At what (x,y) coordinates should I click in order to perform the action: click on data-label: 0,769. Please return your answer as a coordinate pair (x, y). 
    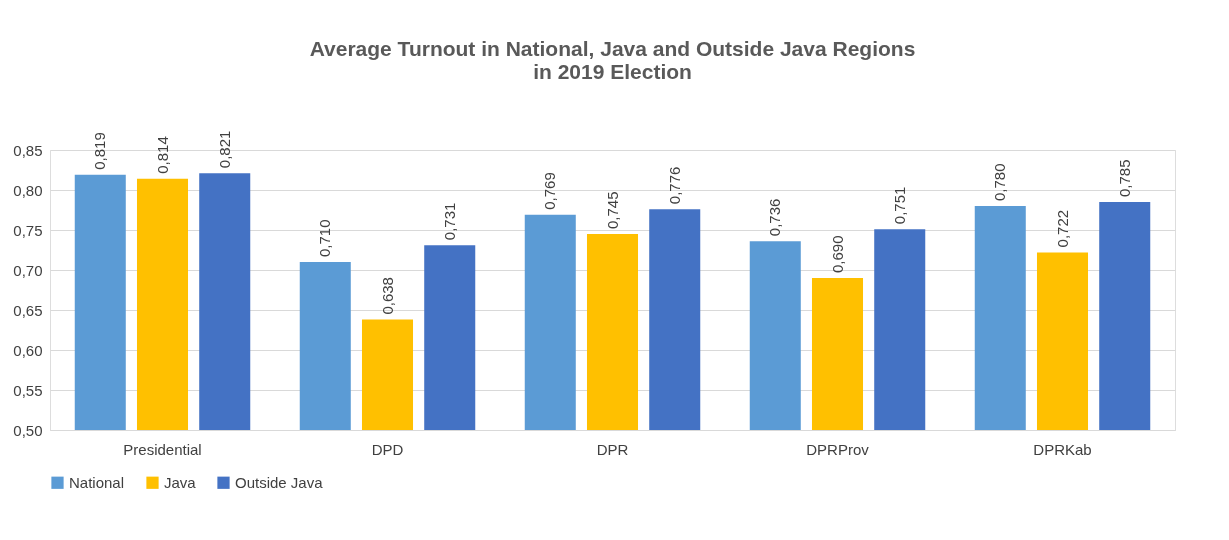
    Looking at the image, I should click on (550, 191).